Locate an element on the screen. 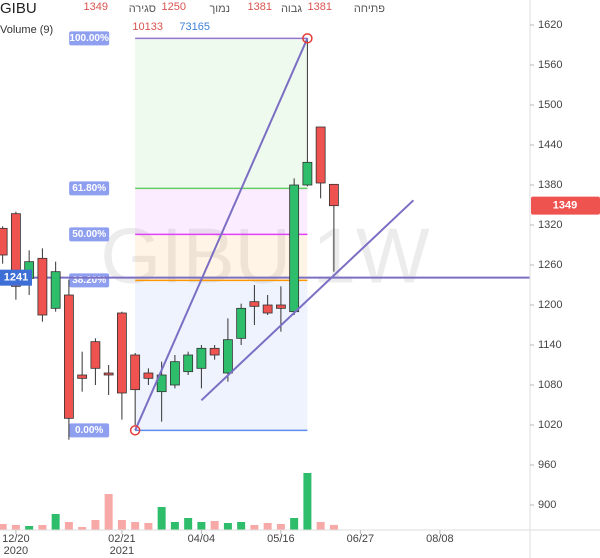 Image resolution: width=600 pixels, height=558 pixels. fib-label: 61.80% is located at coordinates (89, 188).